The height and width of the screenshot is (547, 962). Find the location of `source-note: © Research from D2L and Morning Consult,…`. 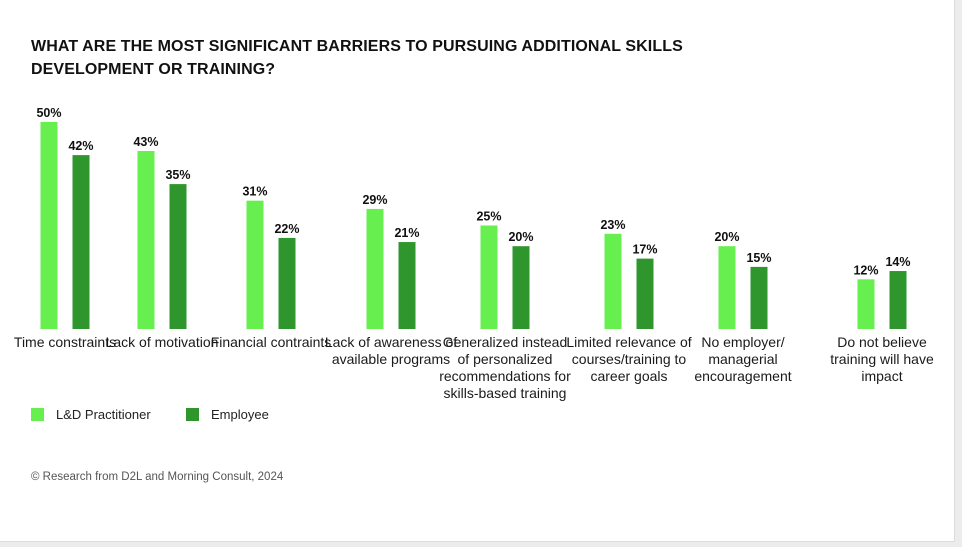

source-note: © Research from D2L and Morning Consult,… is located at coordinates (157, 477).